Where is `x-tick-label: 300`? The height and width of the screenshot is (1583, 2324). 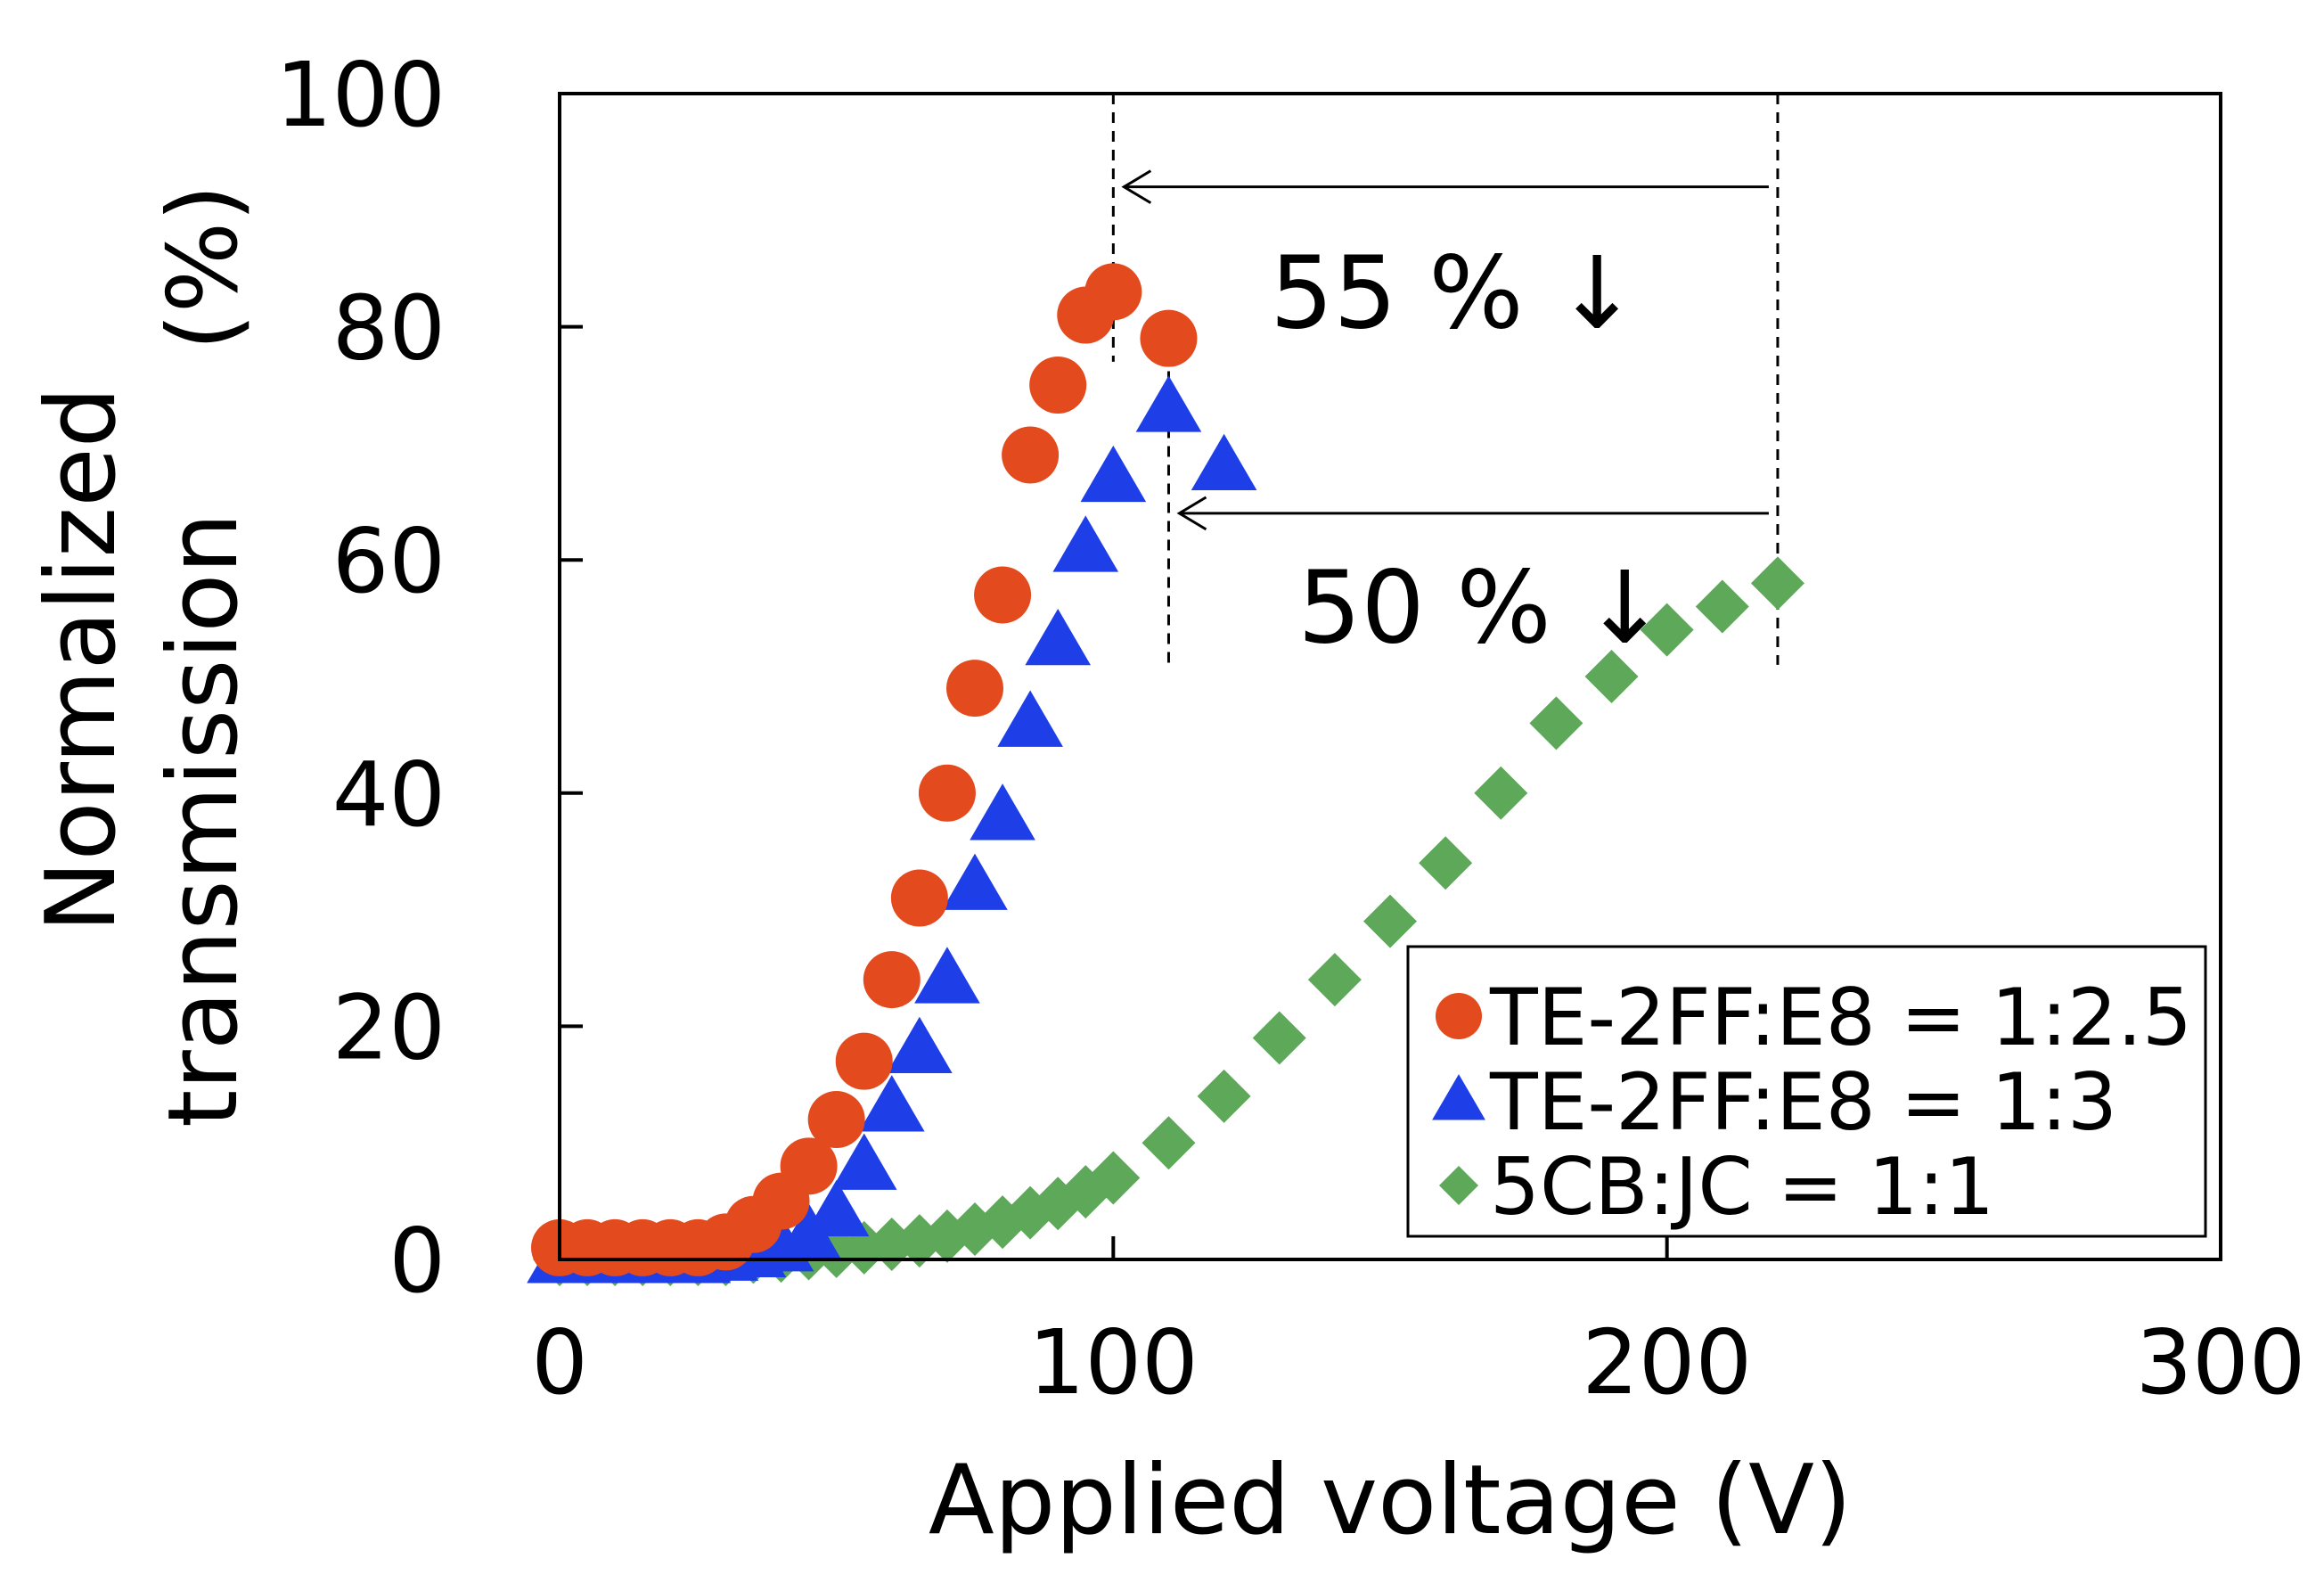
x-tick-label: 300 is located at coordinates (2221, 1362).